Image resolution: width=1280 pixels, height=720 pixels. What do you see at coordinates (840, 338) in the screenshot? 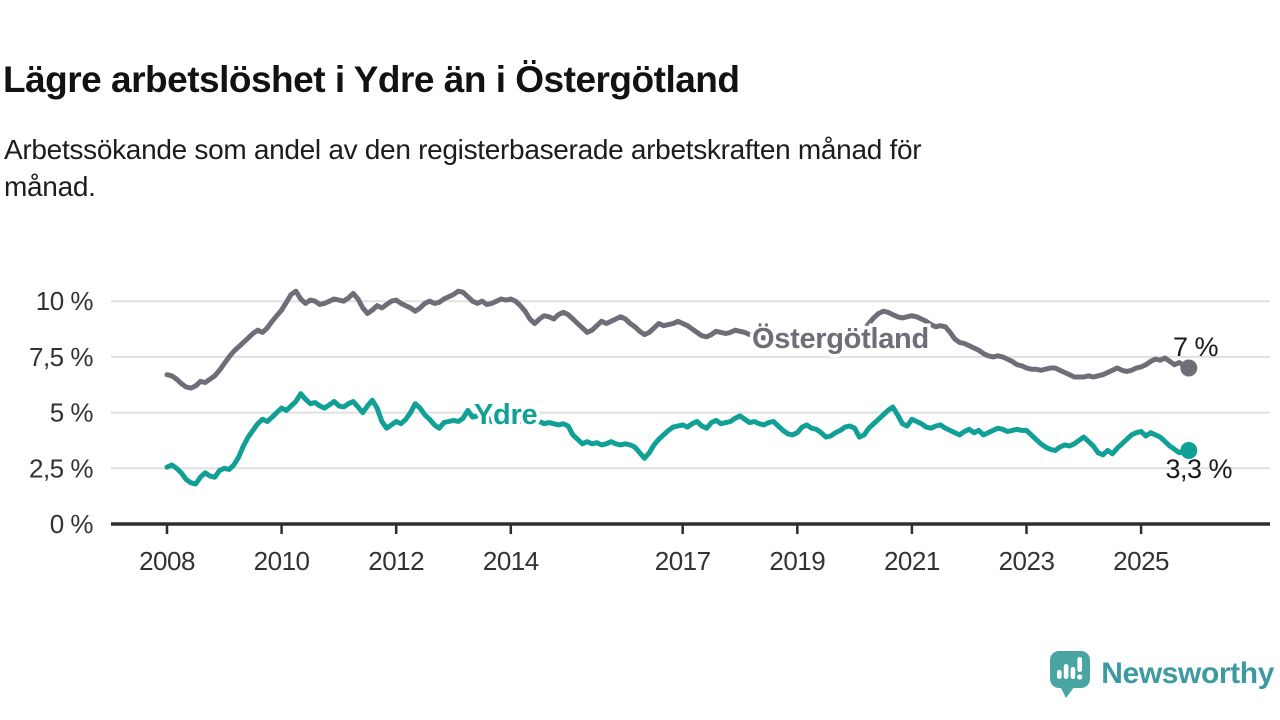
I see `series-label-0: Östergötland` at bounding box center [840, 338].